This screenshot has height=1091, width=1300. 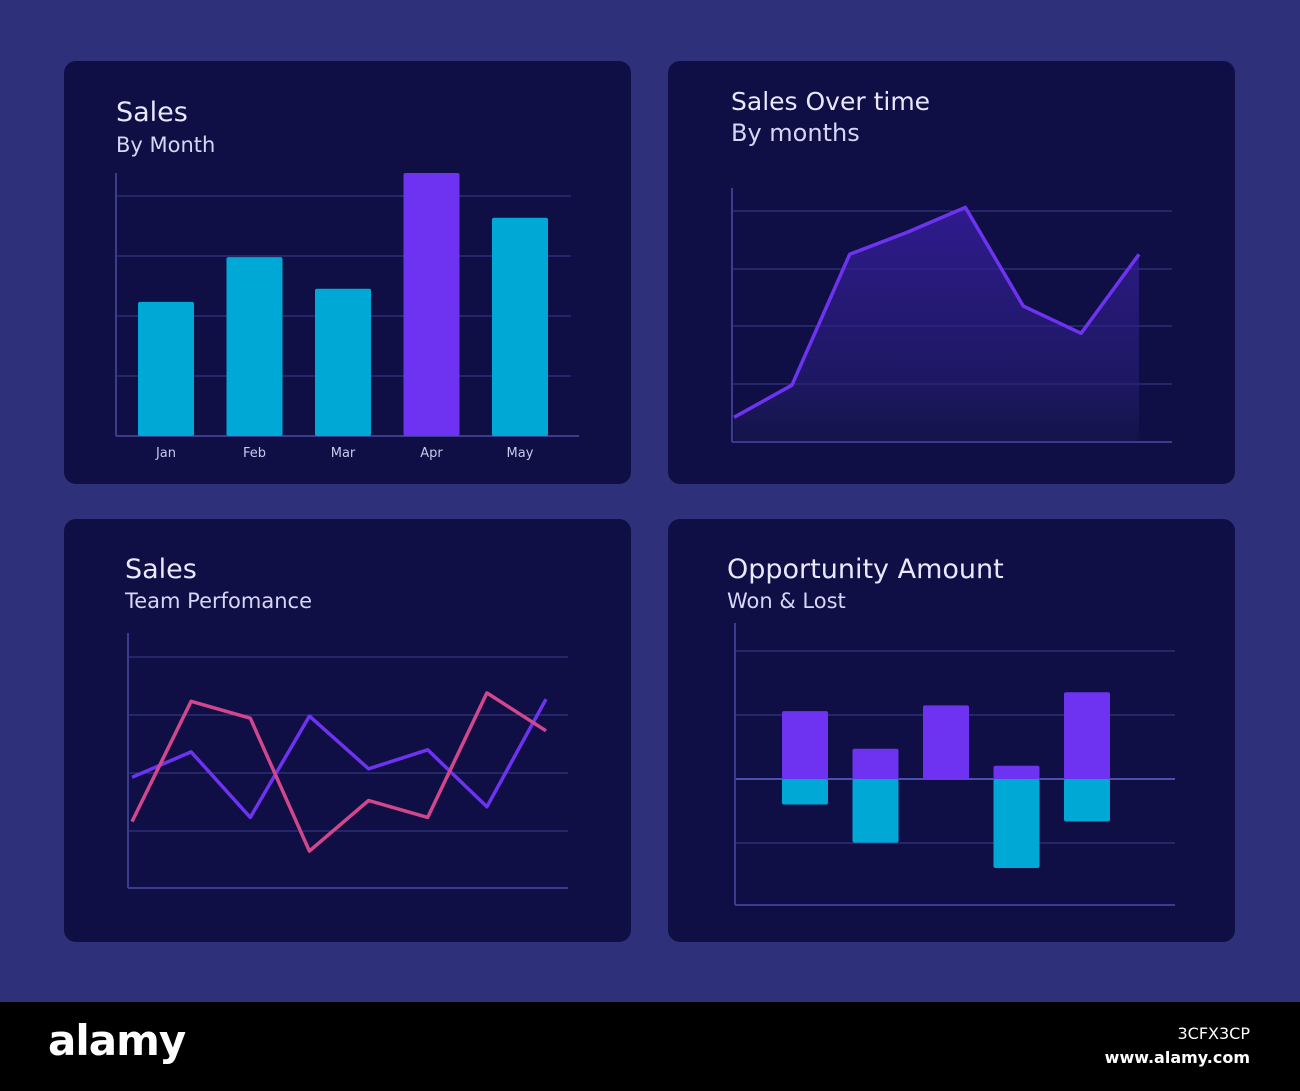 I want to click on area-fill, so click(x=936, y=324).